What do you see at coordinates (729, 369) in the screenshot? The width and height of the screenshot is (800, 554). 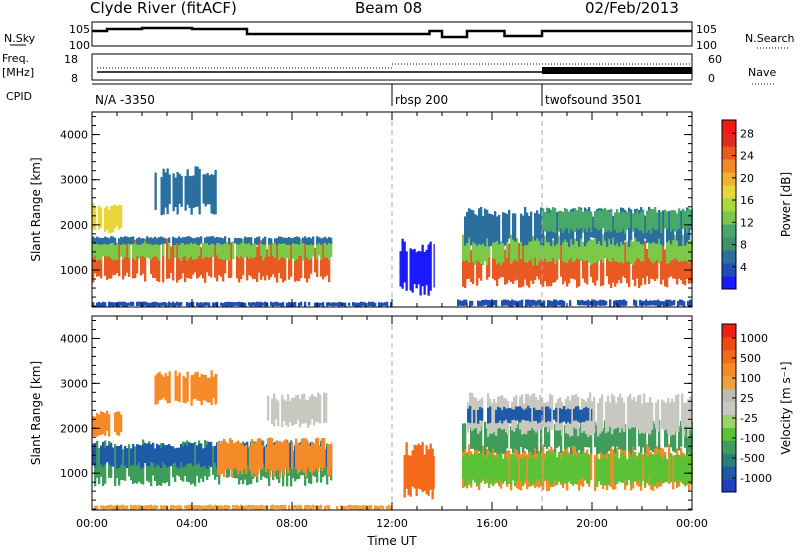 I see `velocity-colorbar-swatch` at bounding box center [729, 369].